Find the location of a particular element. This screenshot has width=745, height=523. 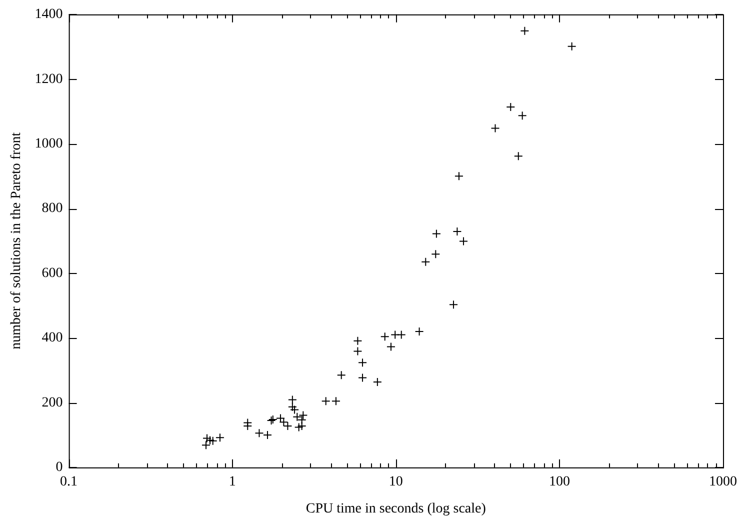

y-tick-label: 400 is located at coordinates (52, 338).